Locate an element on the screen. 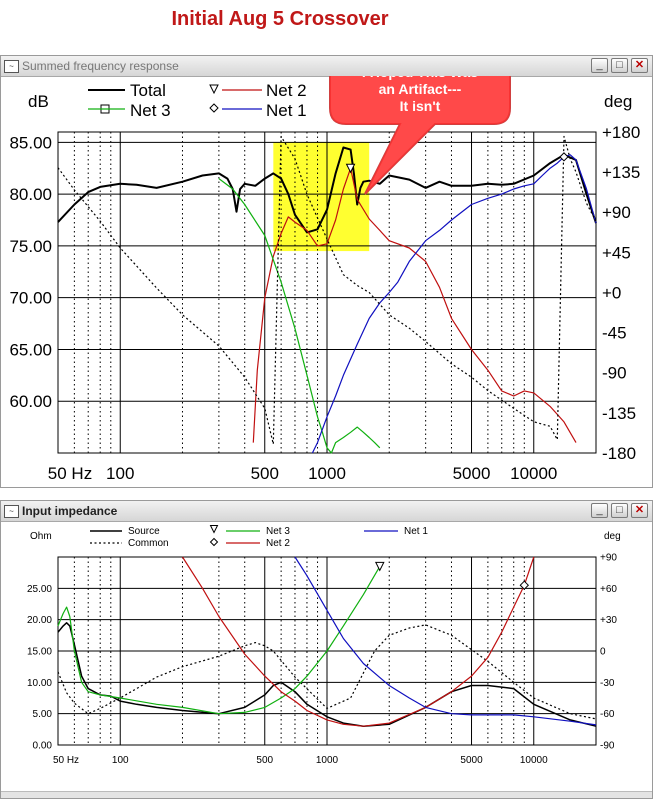 Image resolution: width=653 pixels, height=799 pixels. impedance-y2tick-label: +60 is located at coordinates (608, 589).